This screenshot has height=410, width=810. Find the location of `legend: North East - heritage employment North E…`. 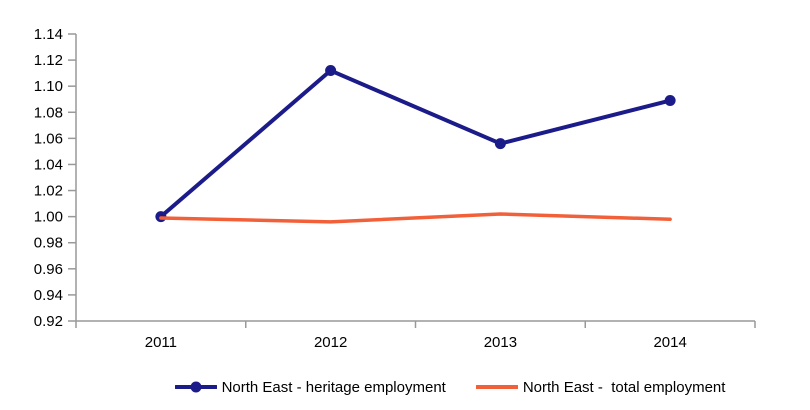

legend: North East - heritage employment North E… is located at coordinates (405, 387).